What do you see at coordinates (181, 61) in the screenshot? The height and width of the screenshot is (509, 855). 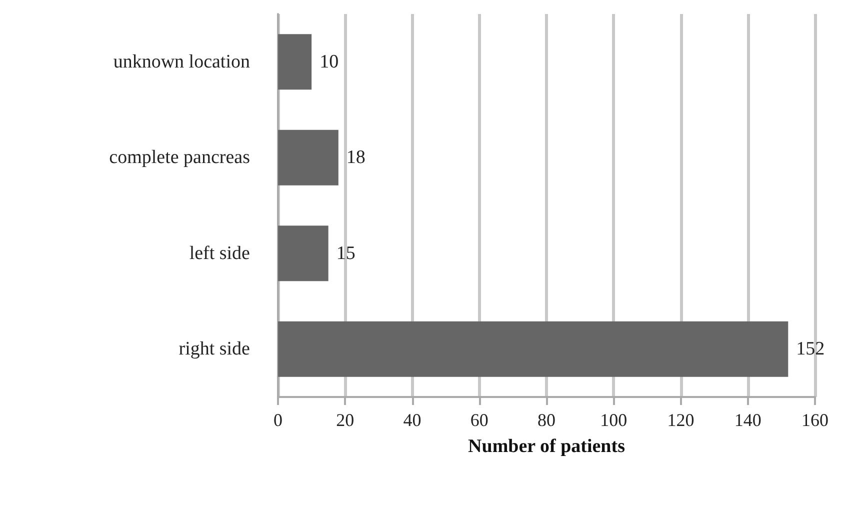 I see `y-tick-label: unknown location` at bounding box center [181, 61].